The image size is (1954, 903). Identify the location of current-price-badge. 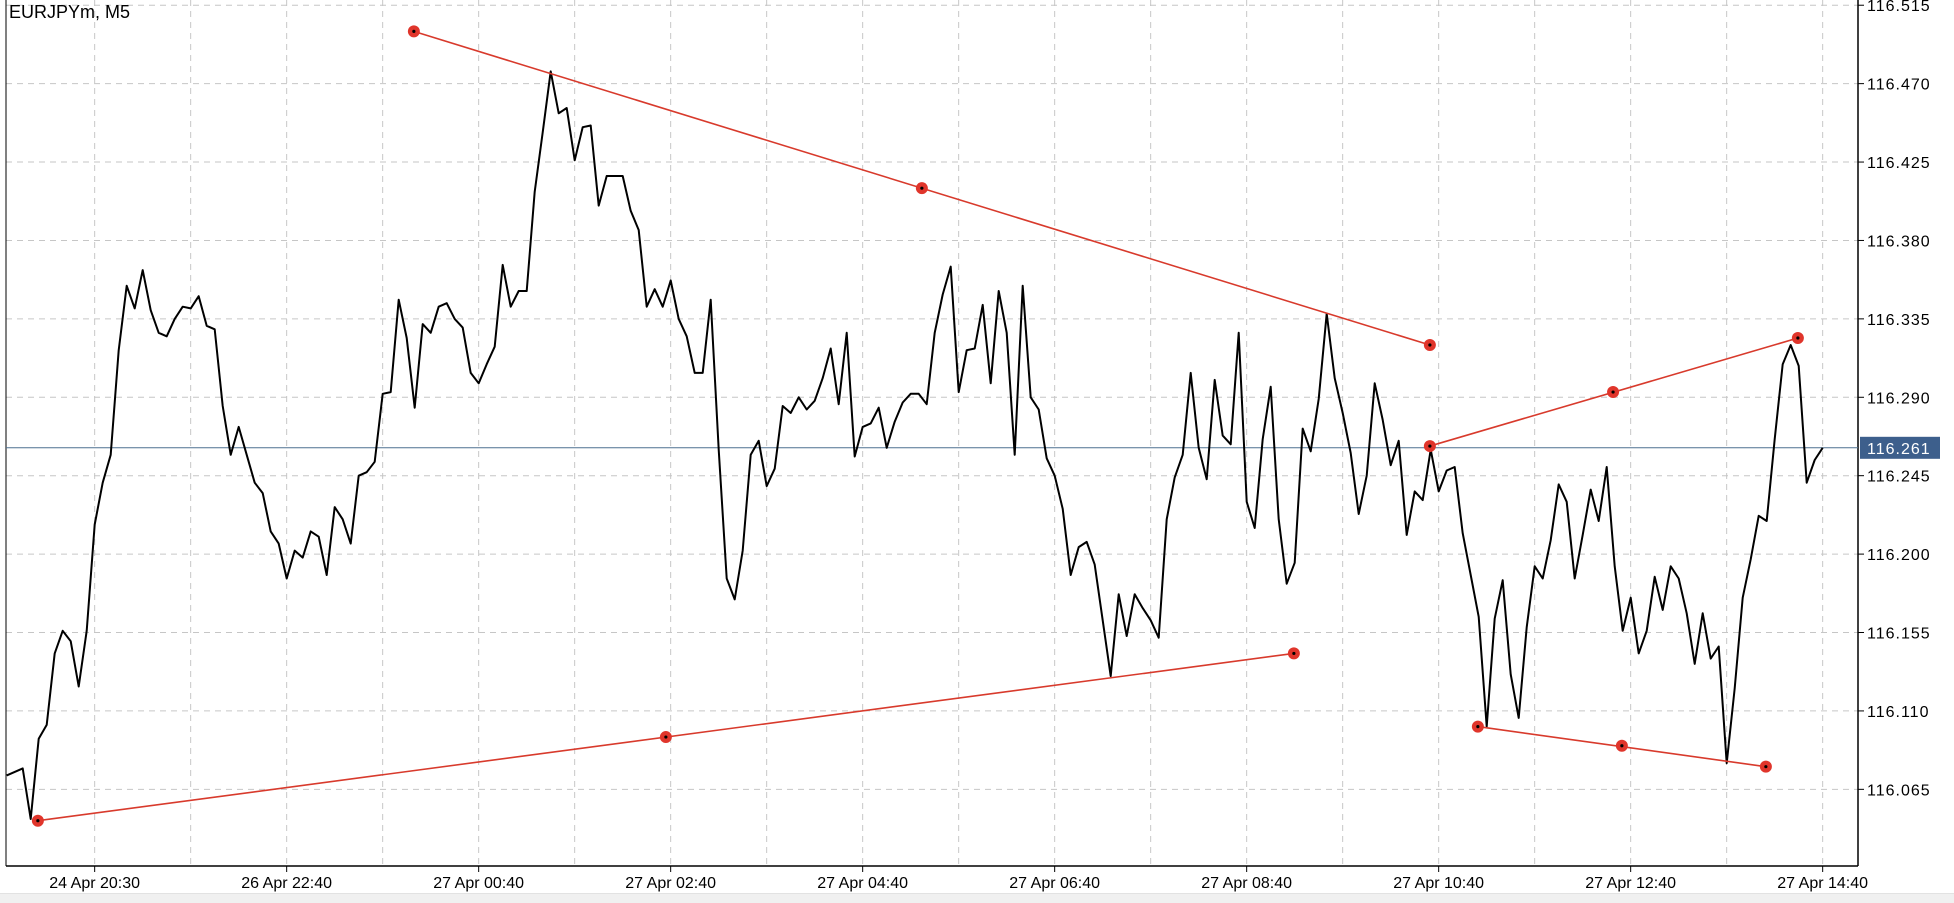
(1900, 447).